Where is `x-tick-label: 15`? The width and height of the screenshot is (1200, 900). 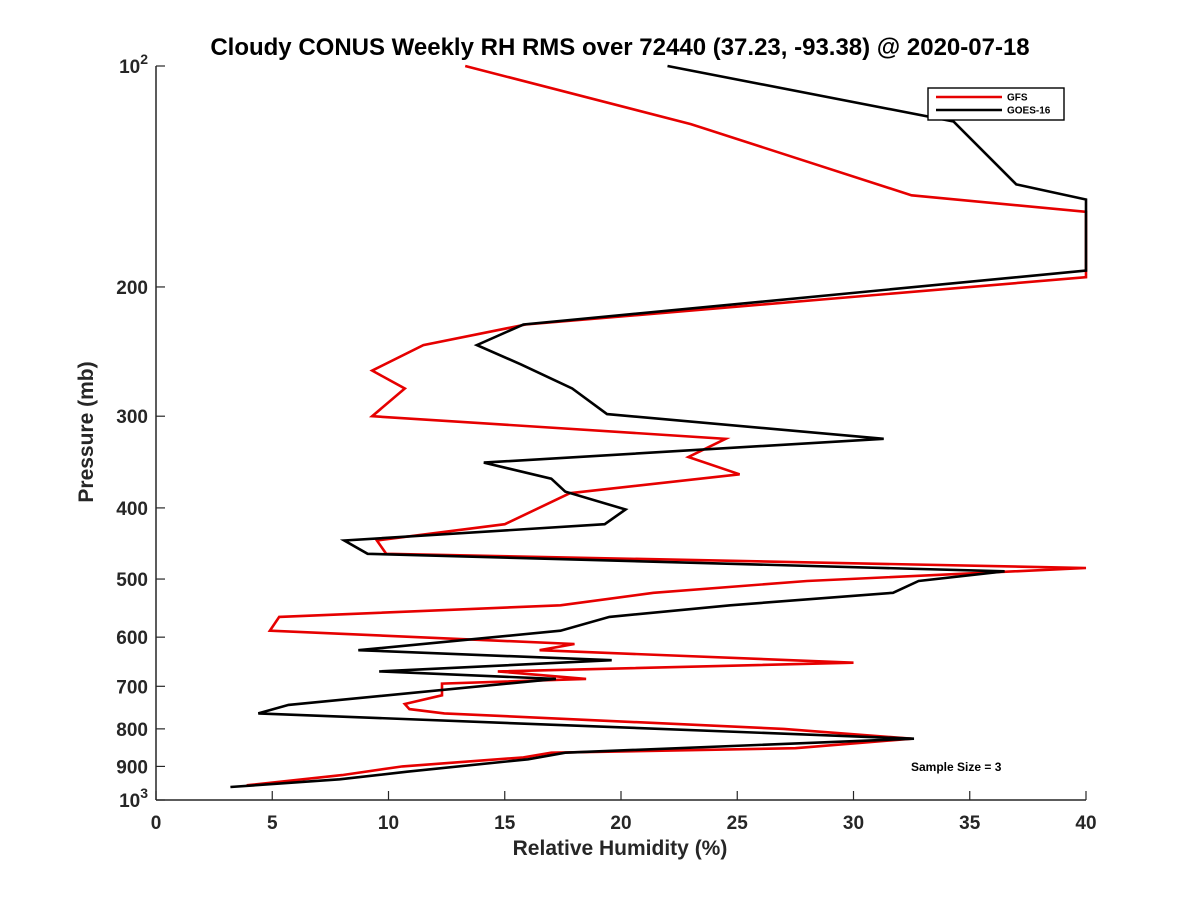
x-tick-label: 15 is located at coordinates (505, 823).